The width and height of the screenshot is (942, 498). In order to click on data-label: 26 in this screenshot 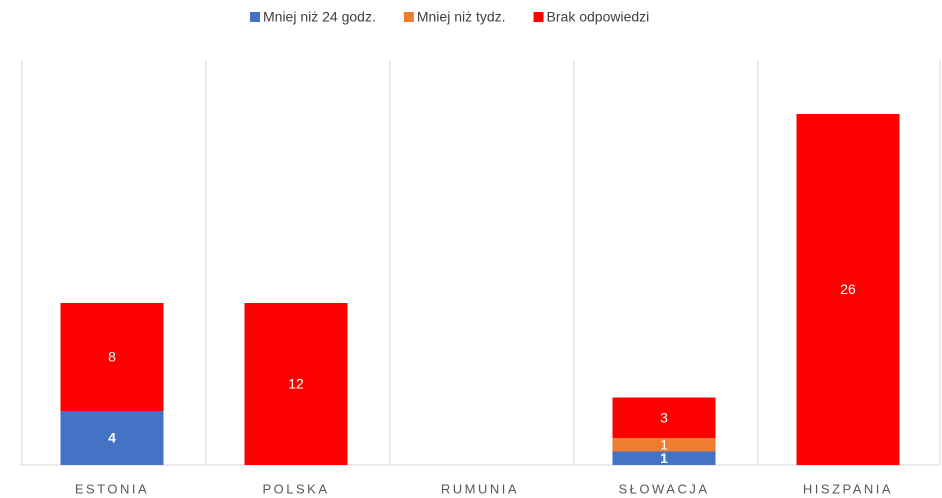, I will do `click(848, 289)`.